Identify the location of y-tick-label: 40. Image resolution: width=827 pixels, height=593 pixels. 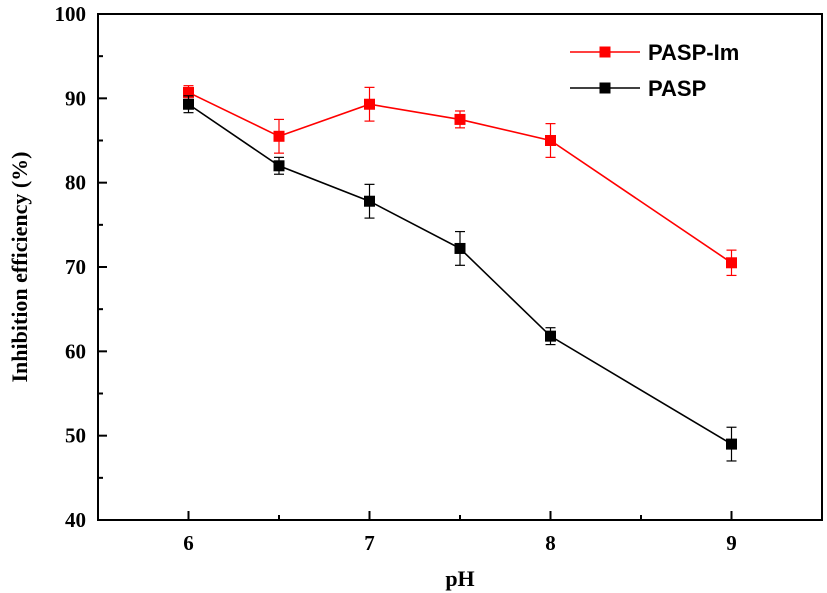
(75, 520).